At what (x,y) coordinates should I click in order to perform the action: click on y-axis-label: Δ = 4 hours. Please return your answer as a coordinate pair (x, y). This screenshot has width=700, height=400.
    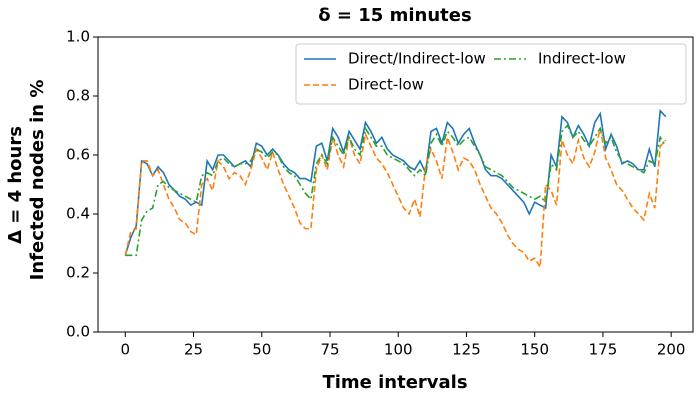
    Looking at the image, I should click on (15, 185).